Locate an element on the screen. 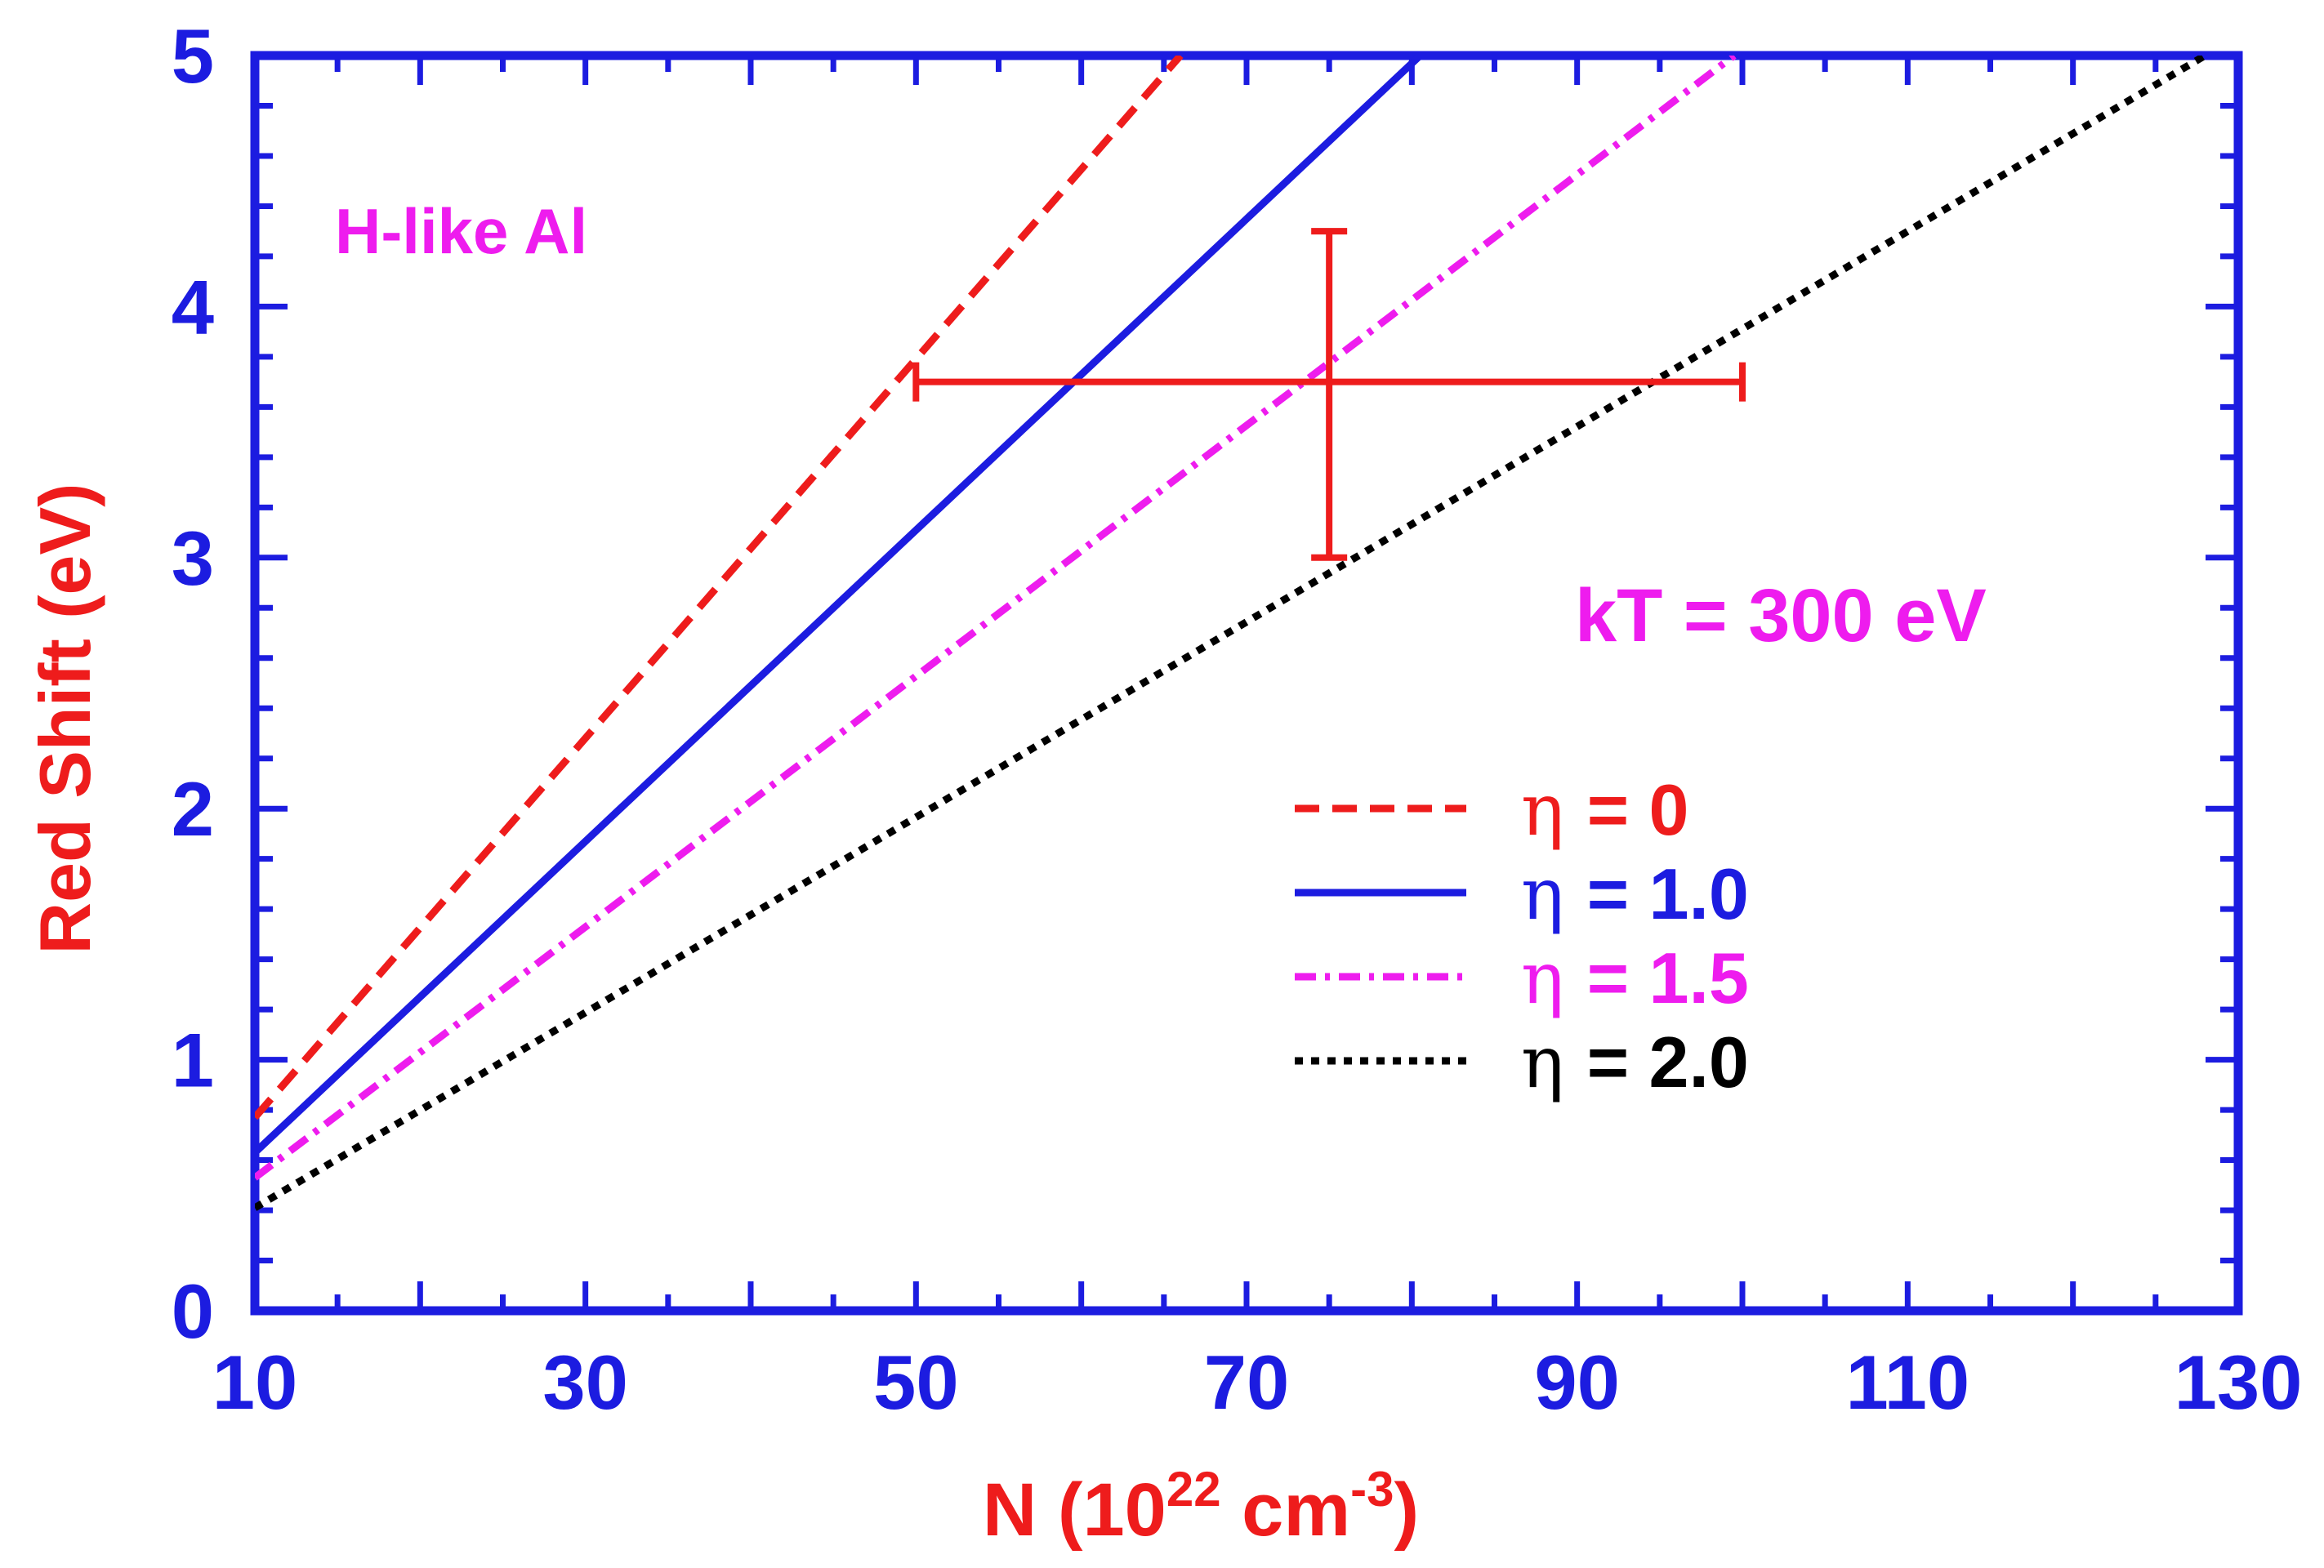 The image size is (2324, 1568). legend: η = 0η = 1.0η = 1.5η = 2.0 is located at coordinates (1522, 936).